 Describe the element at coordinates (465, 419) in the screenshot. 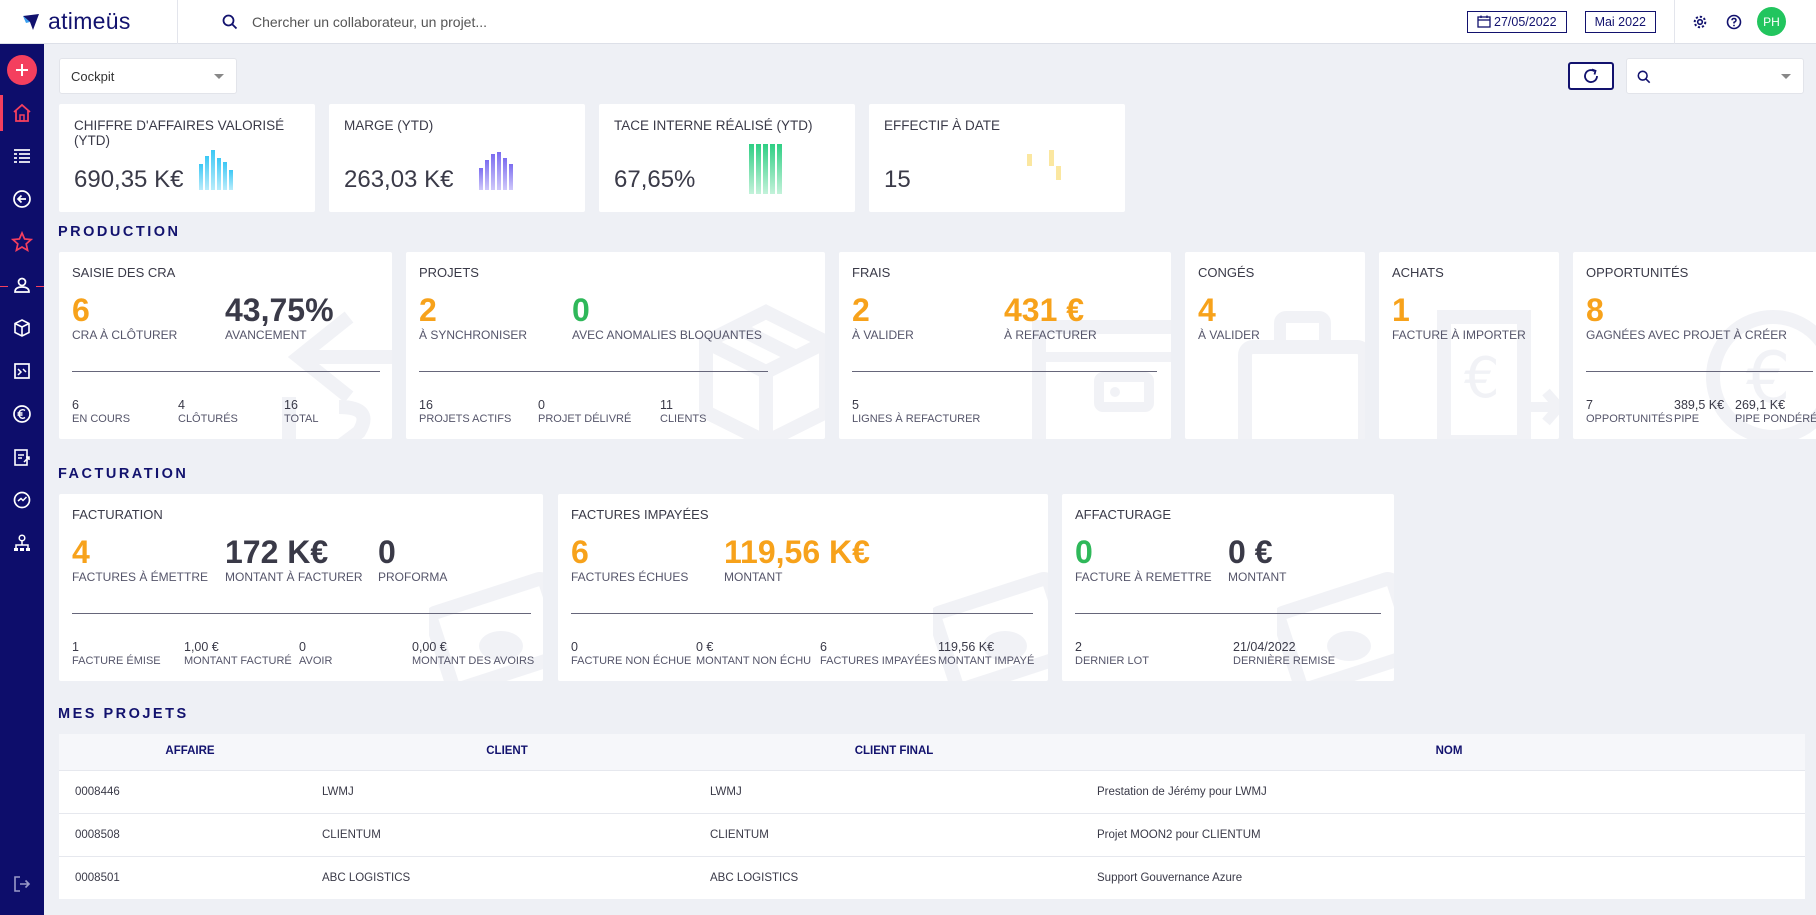

I see `stat-label: PROJETS ACTIFS` at that location.